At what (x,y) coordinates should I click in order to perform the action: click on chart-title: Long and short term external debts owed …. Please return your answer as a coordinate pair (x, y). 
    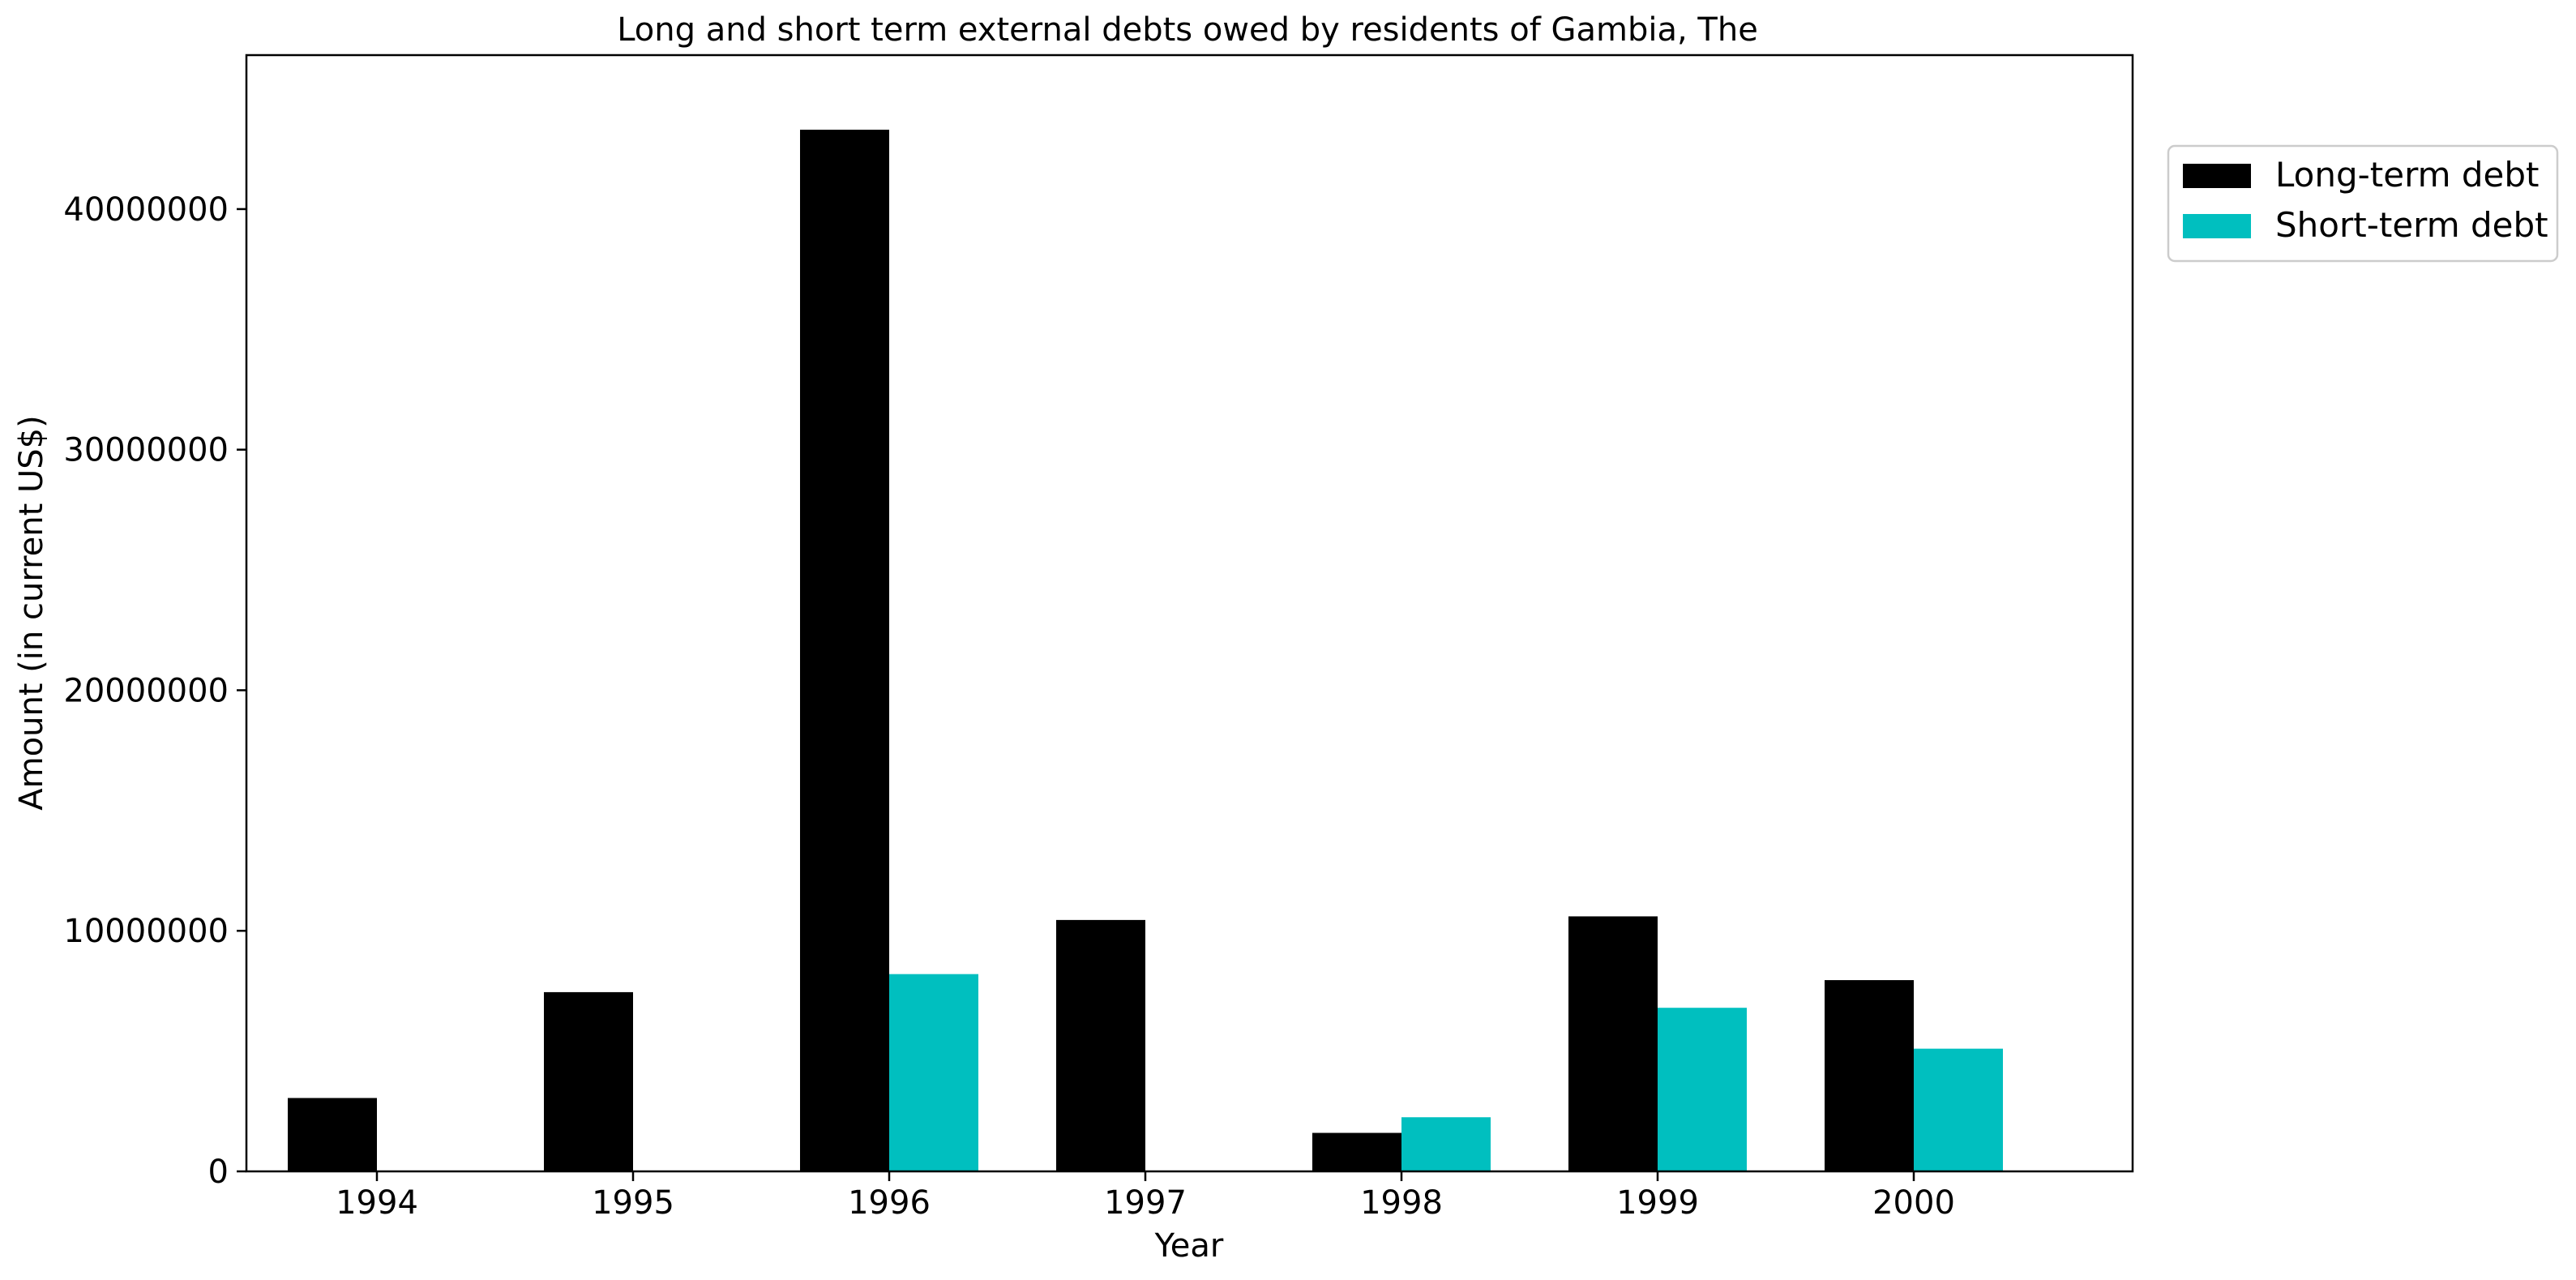
    Looking at the image, I should click on (1187, 30).